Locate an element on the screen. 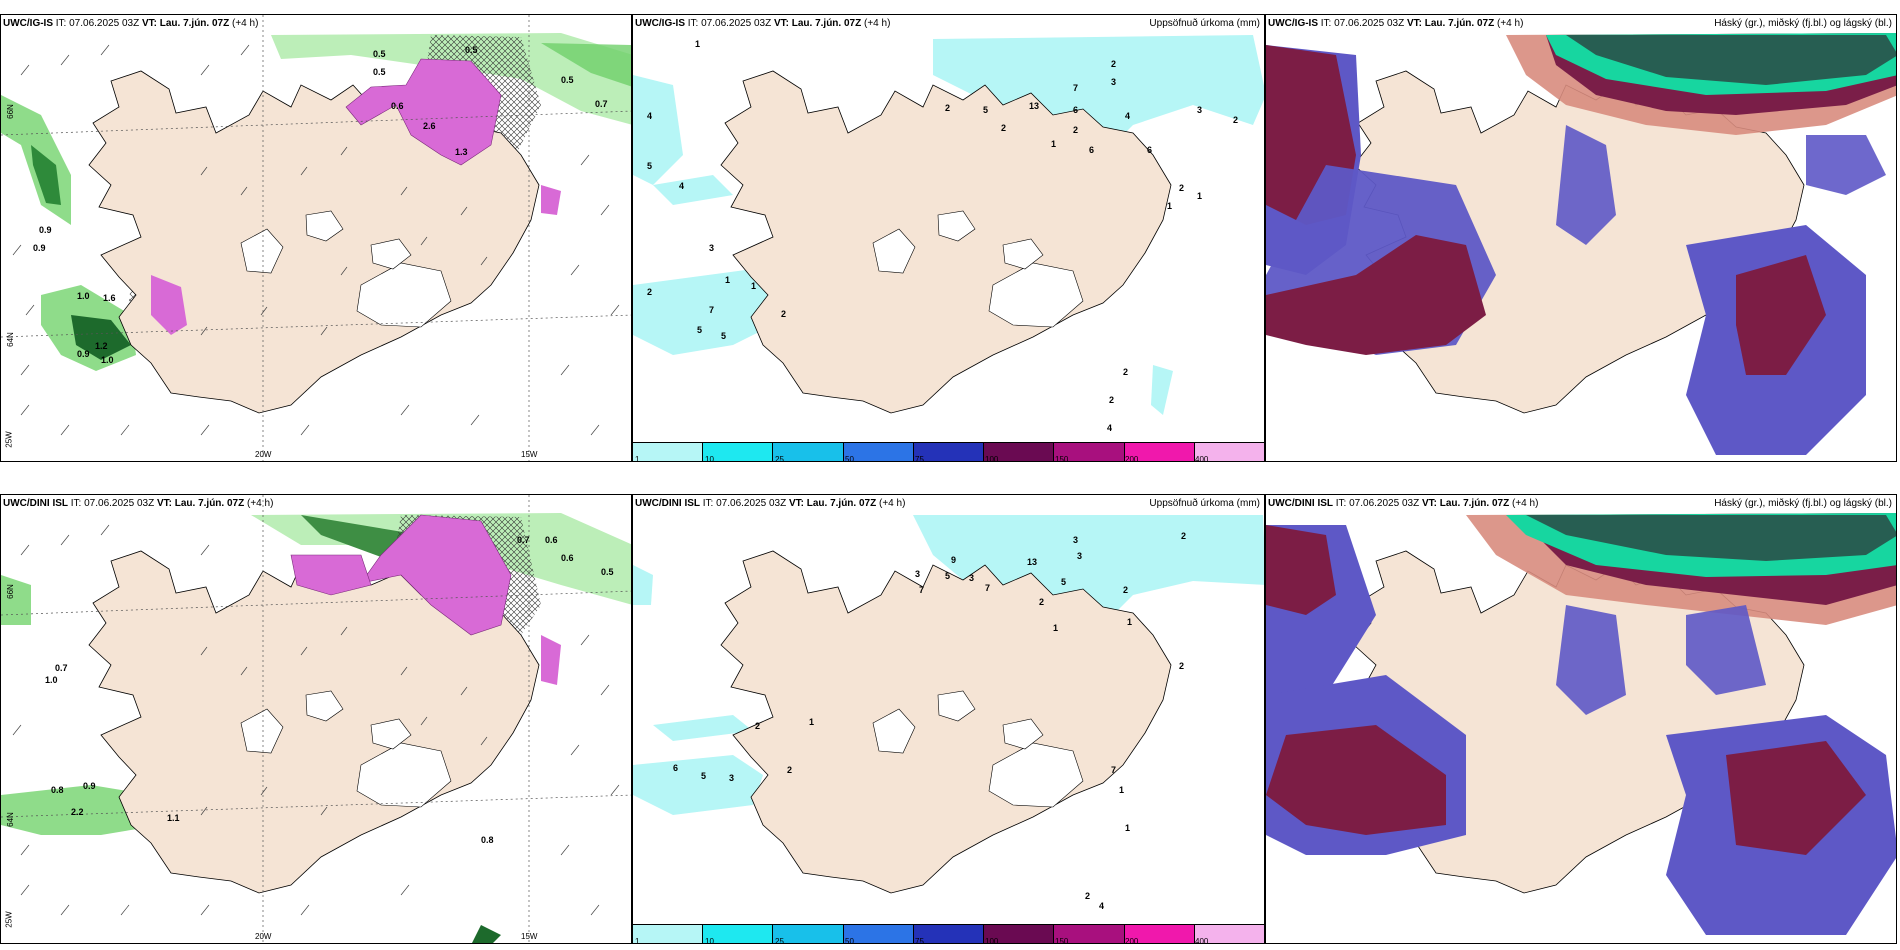 Image resolution: width=1900 pixels, height=950 pixels. precip-label: 2.6 is located at coordinates (429, 126).